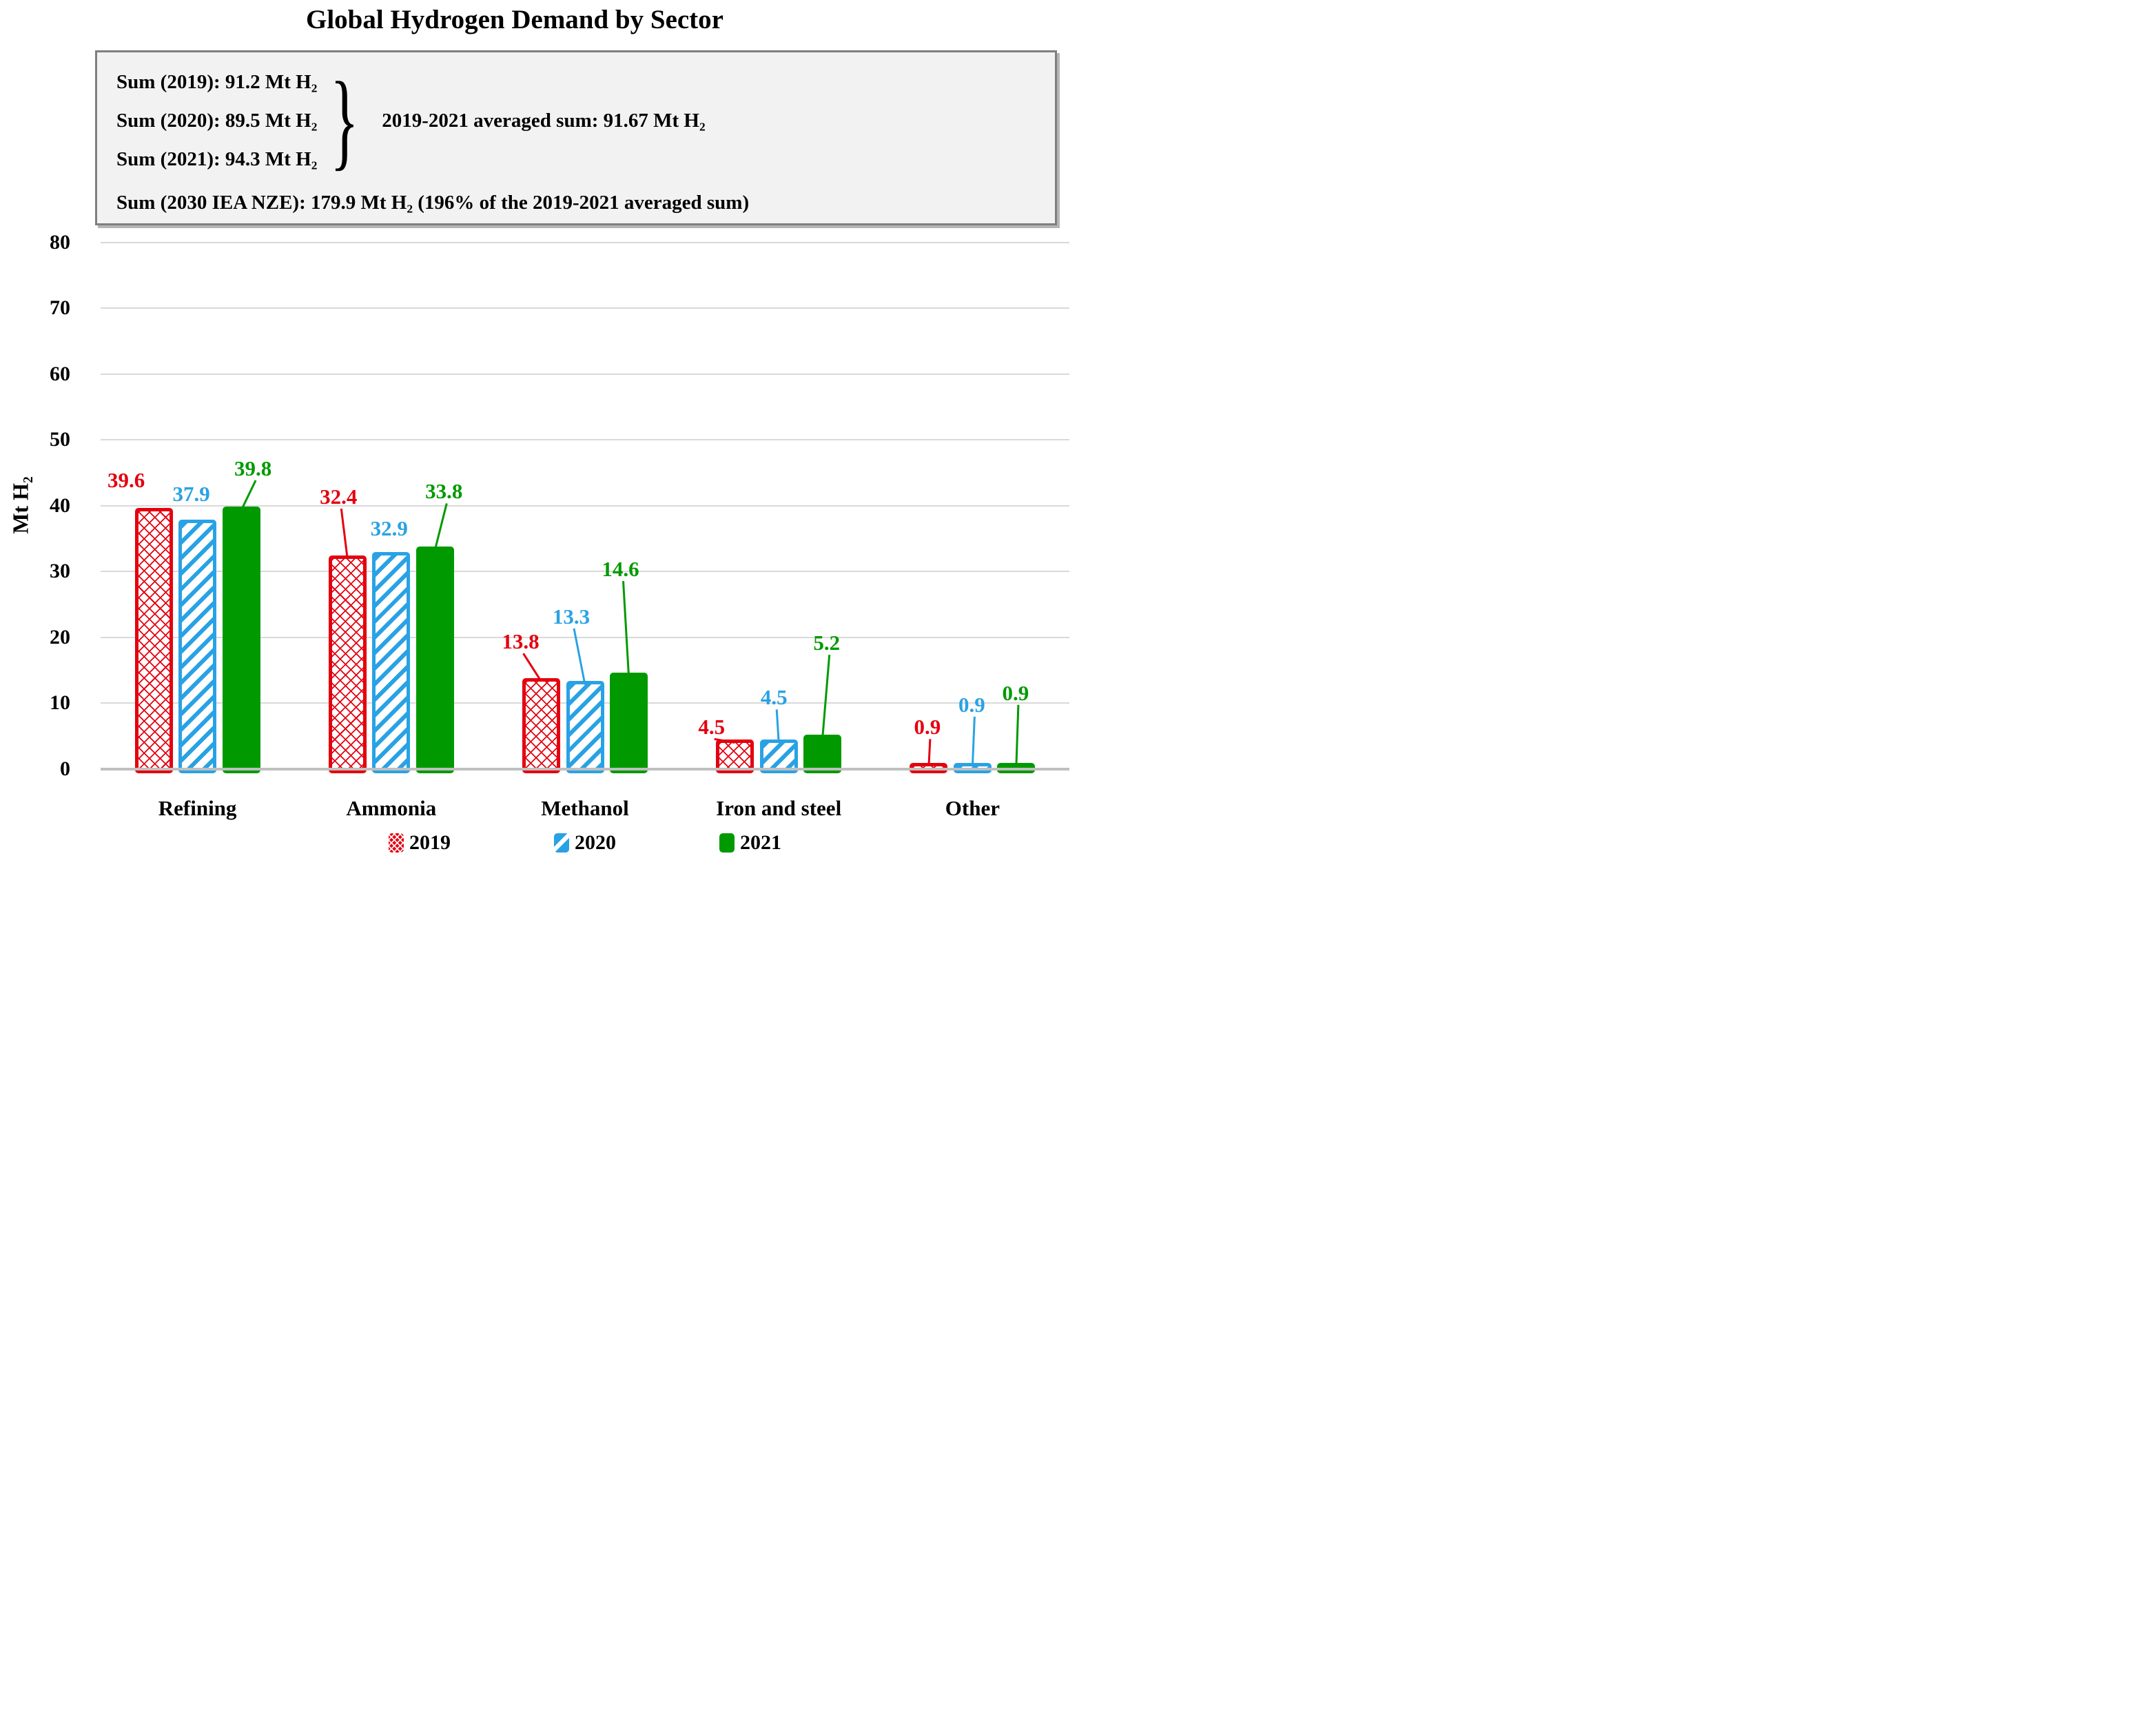 The image size is (2156, 1734). I want to click on y-tick-label: 60, so click(60, 373).